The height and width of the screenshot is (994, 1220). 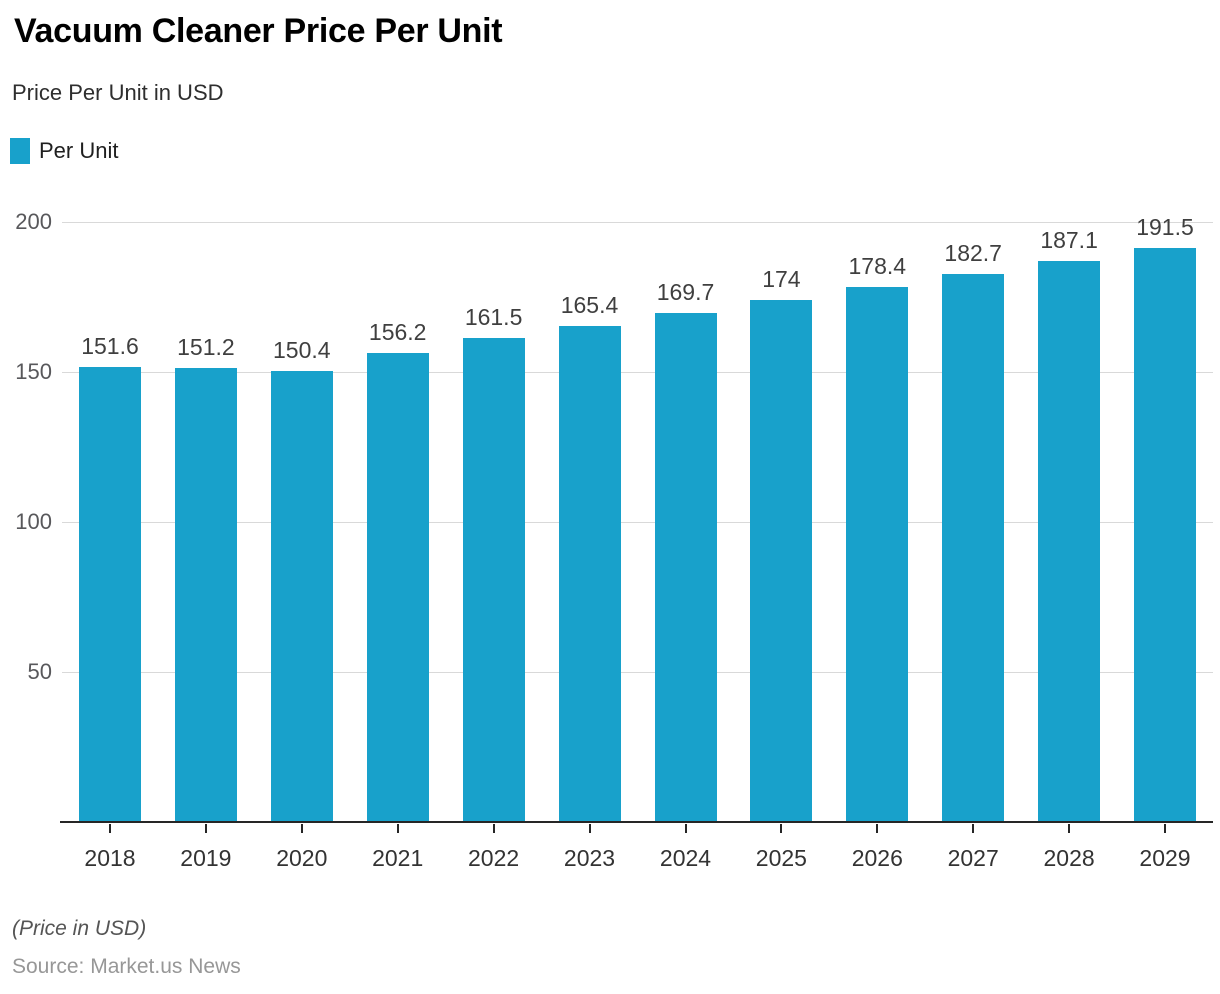 I want to click on y-axis-label-50: 50, so click(x=39, y=671).